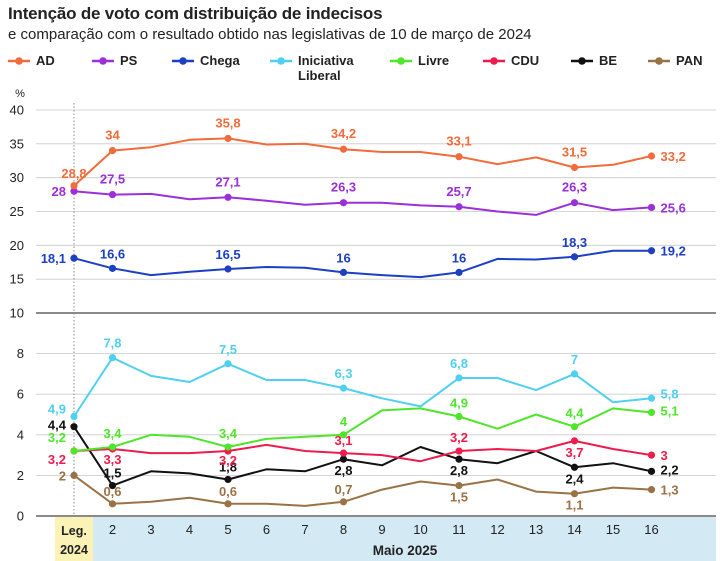 This screenshot has width=724, height=561. What do you see at coordinates (536, 529) in the screenshot?
I see `x-tick-label: 13` at bounding box center [536, 529].